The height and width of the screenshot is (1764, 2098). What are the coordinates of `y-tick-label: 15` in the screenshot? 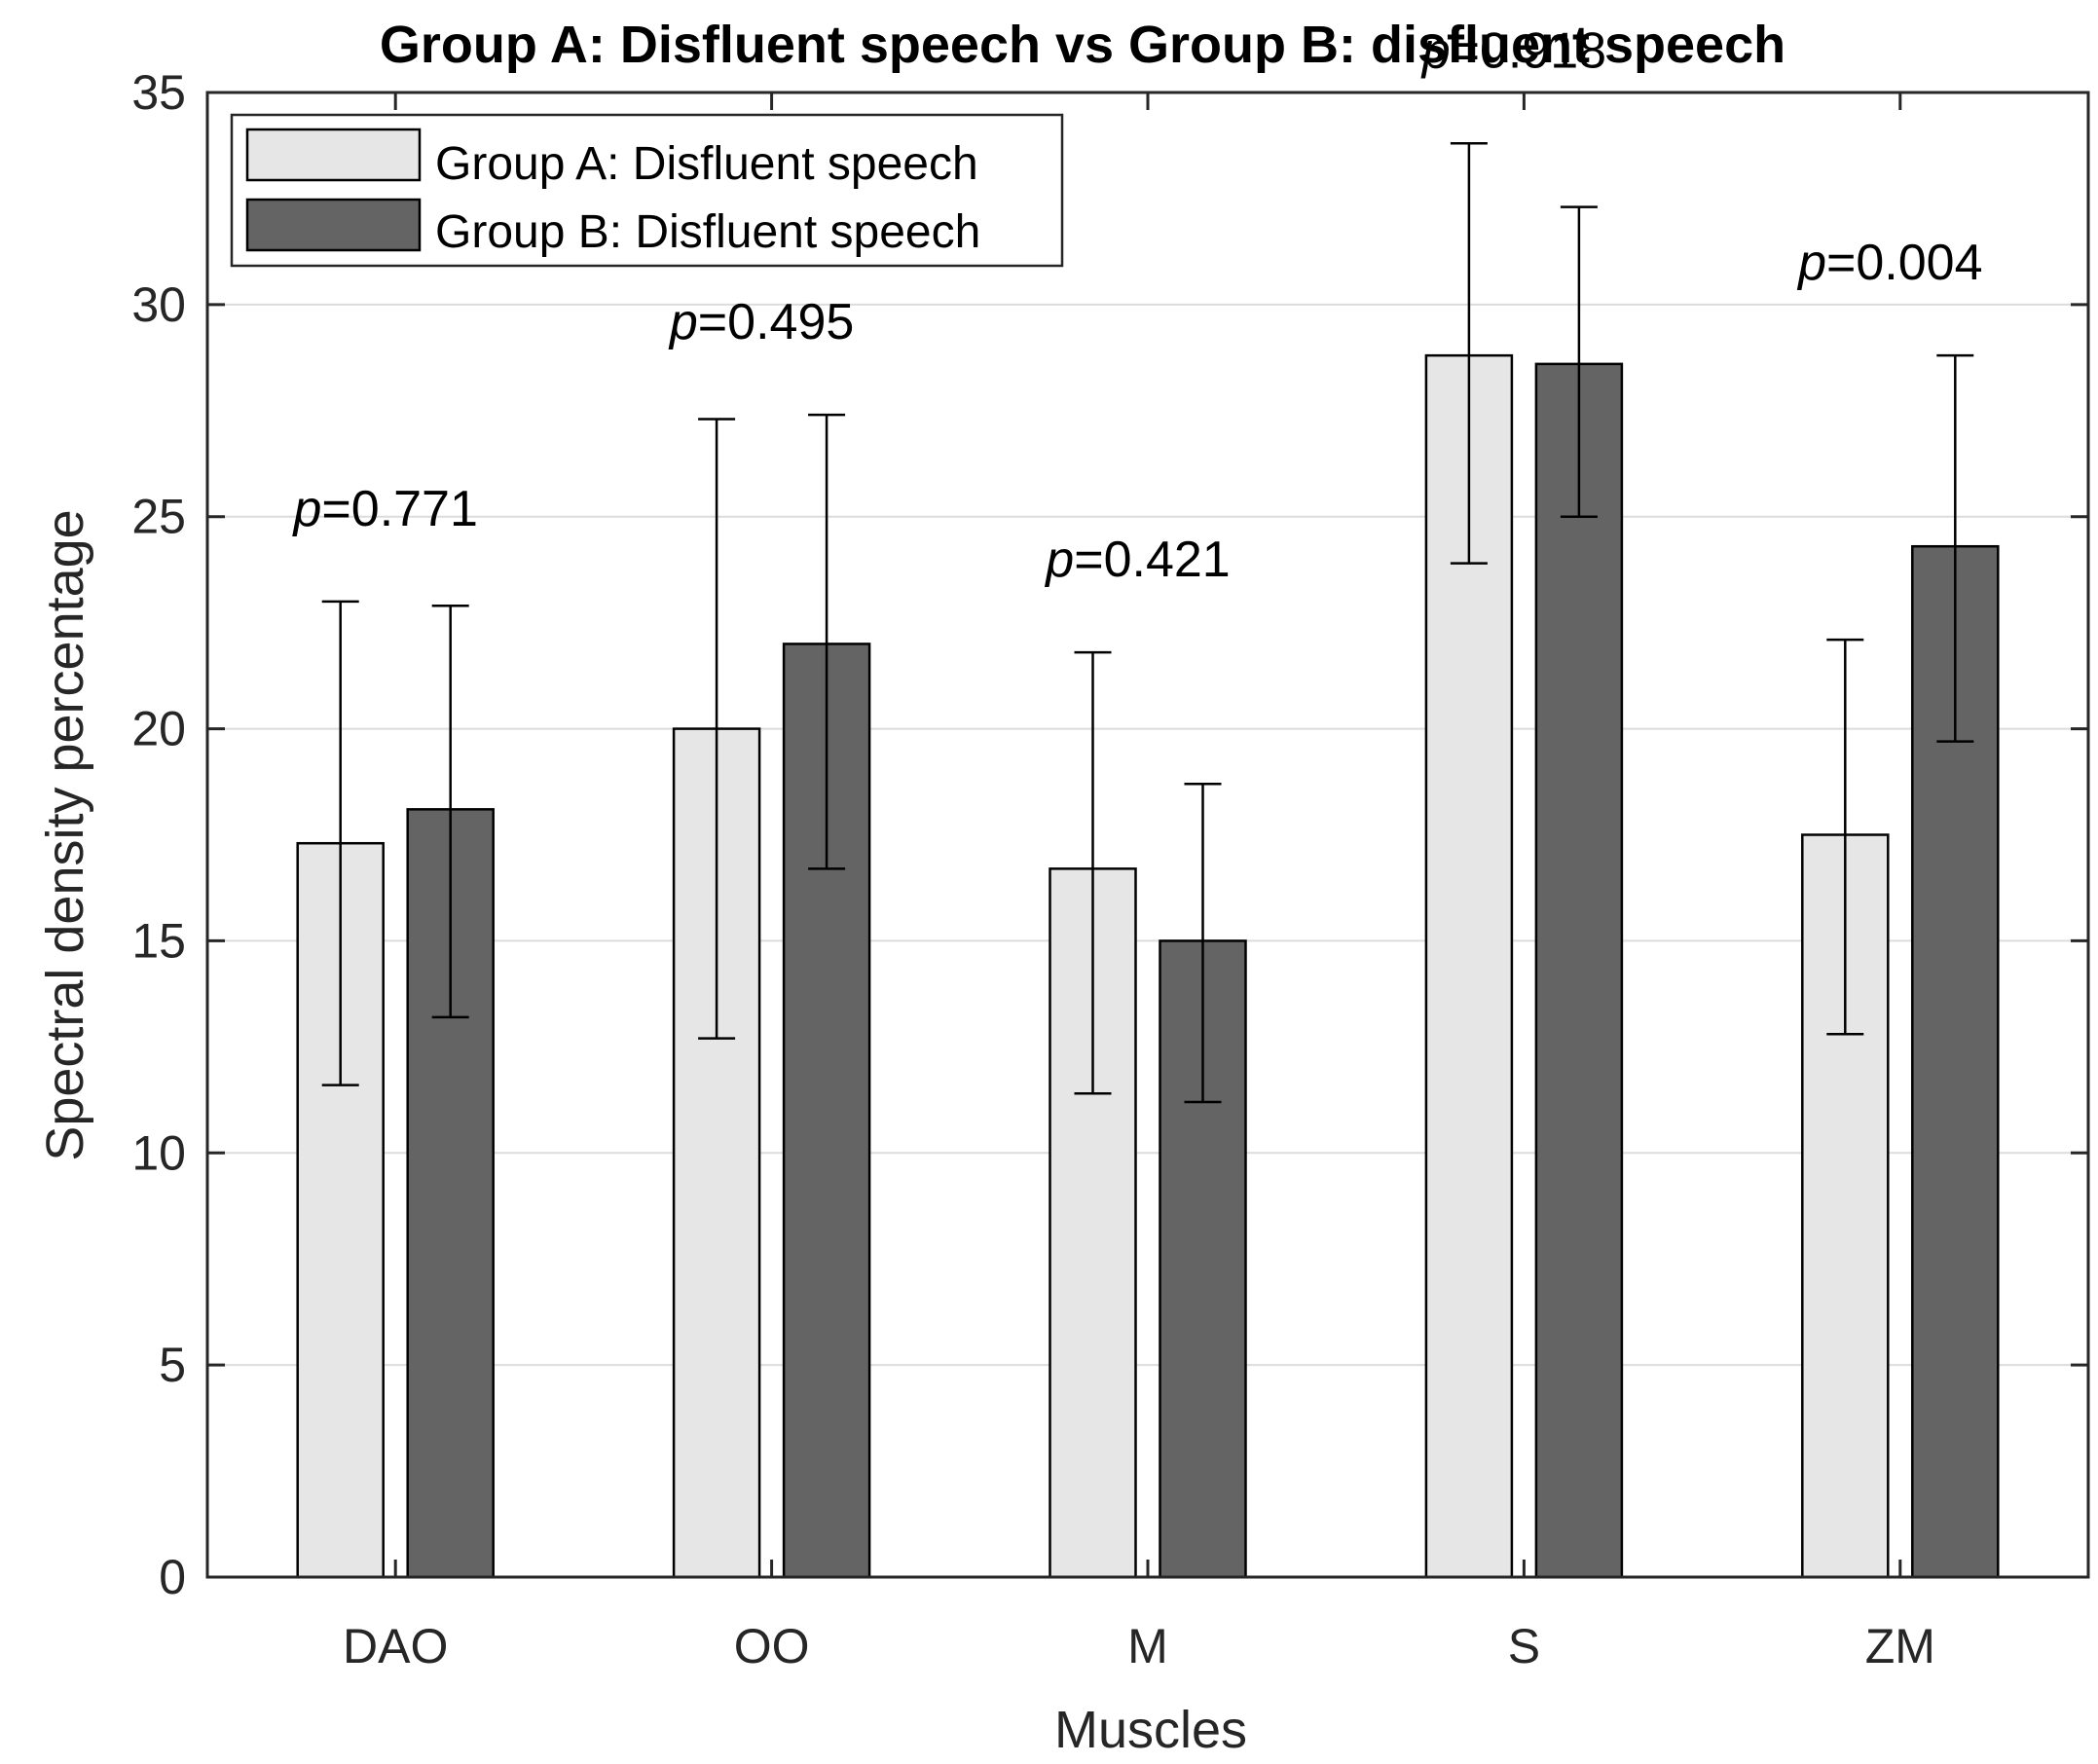 It's located at (158, 940).